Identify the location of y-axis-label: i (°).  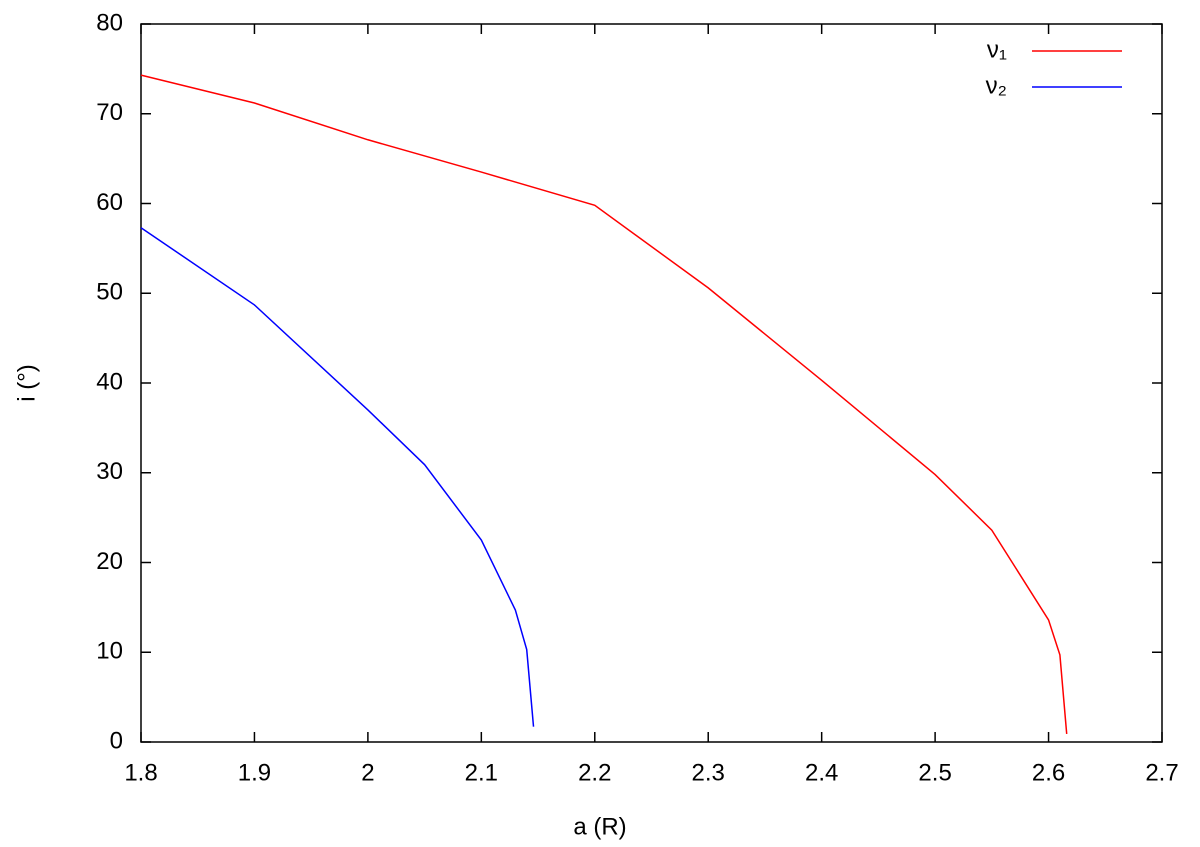
(26, 383).